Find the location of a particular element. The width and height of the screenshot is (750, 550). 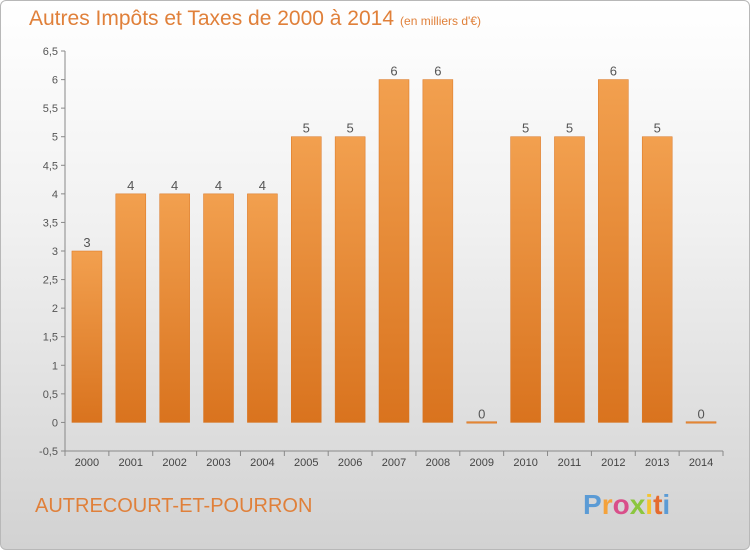

commune-name: AUTRECOURT-ET-POURRON is located at coordinates (174, 506).